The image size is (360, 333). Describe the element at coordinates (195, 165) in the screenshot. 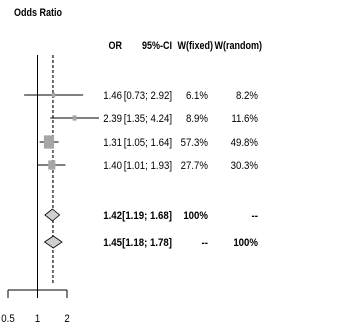

I see `study-4-w-fixed: 27.7%` at that location.